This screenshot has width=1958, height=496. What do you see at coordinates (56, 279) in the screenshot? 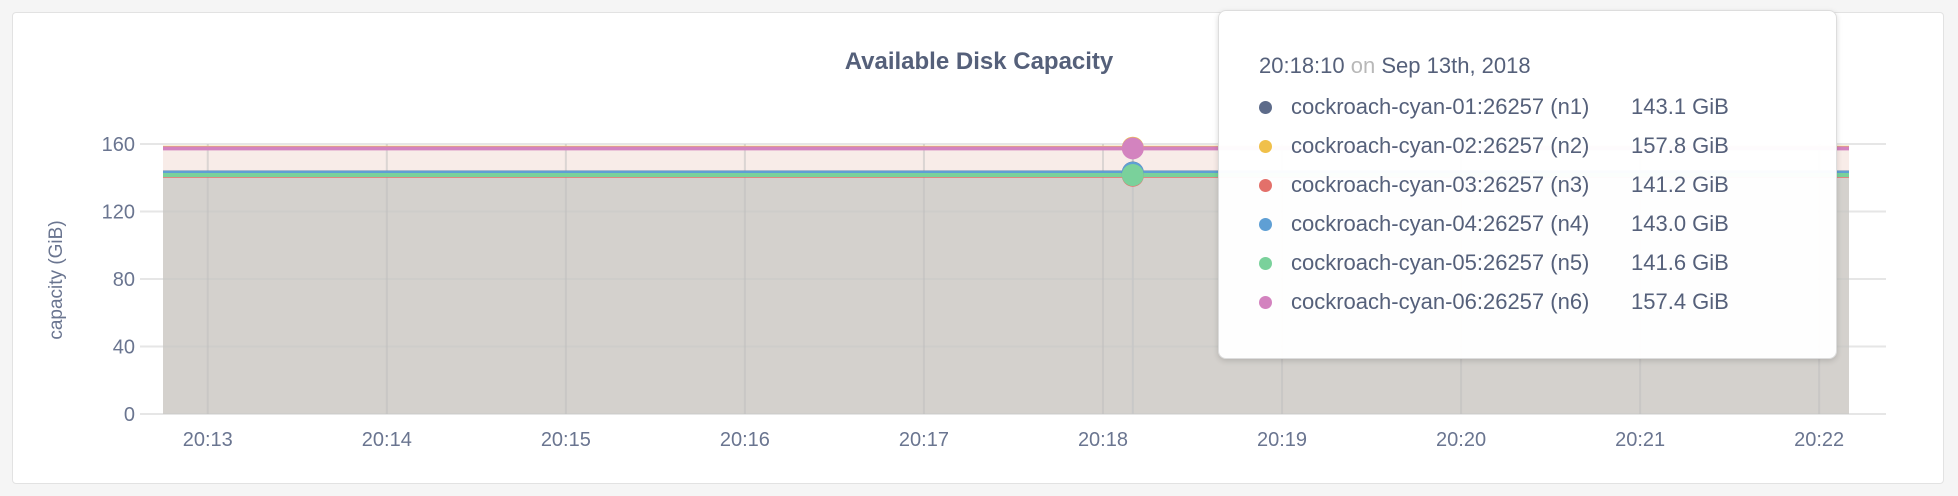
I see `y-axis-label: capacity (GiB)` at bounding box center [56, 279].